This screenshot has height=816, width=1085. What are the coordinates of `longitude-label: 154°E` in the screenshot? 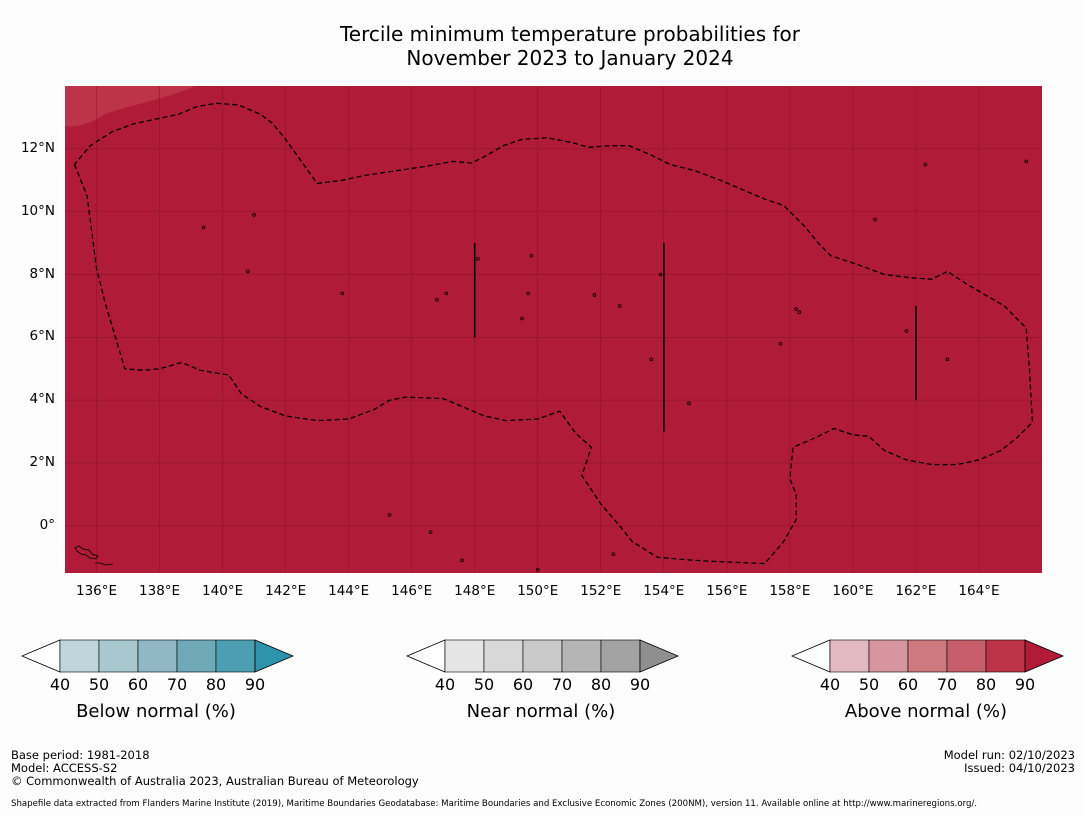 It's located at (664, 591).